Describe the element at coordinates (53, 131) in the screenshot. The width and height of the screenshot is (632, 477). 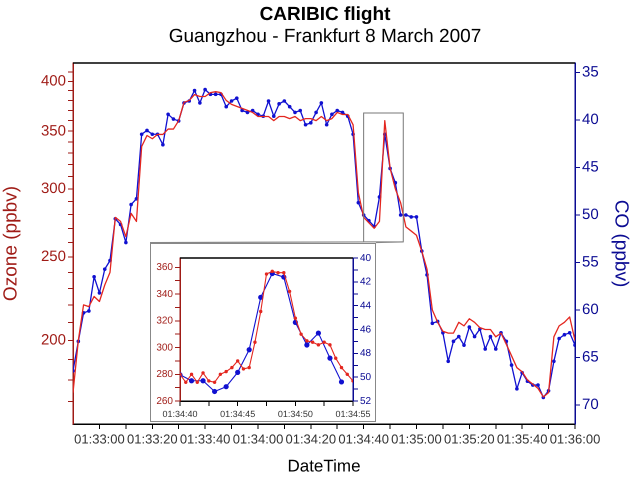
I see `y-tick-label: 350` at that location.